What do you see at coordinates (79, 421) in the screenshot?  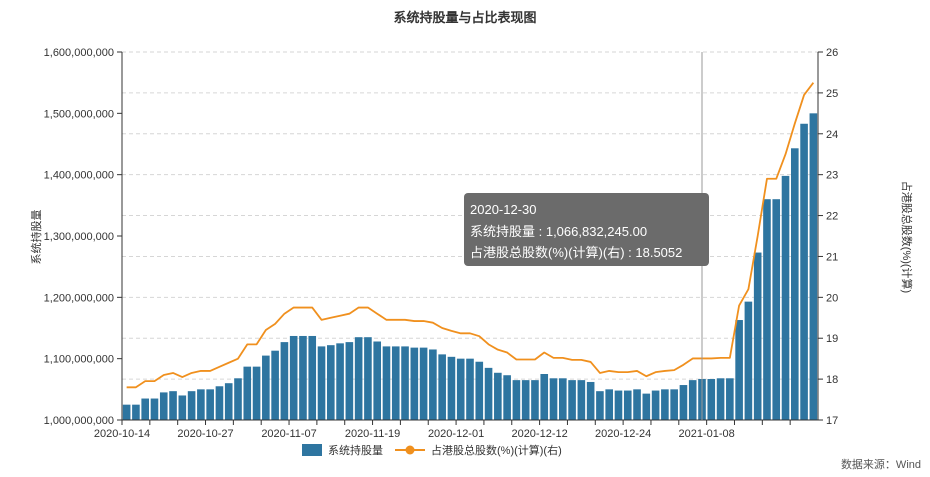 I see `left-tick-label: 1,000,000,000` at bounding box center [79, 421].